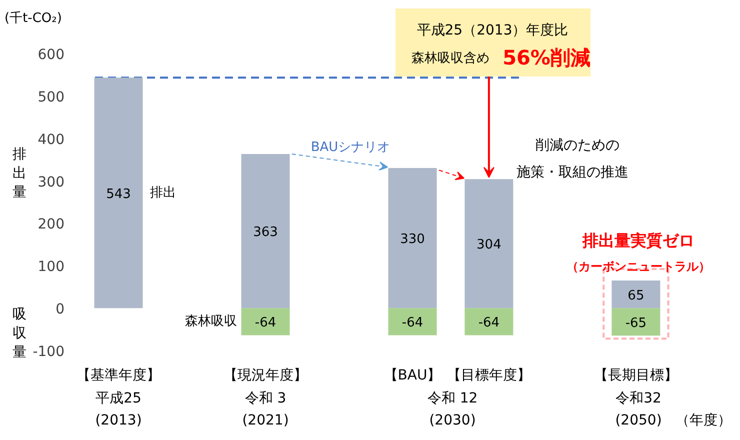 This screenshot has height=440, width=740. What do you see at coordinates (48, 352) in the screenshot?
I see `y-tick-label: -100` at bounding box center [48, 352].